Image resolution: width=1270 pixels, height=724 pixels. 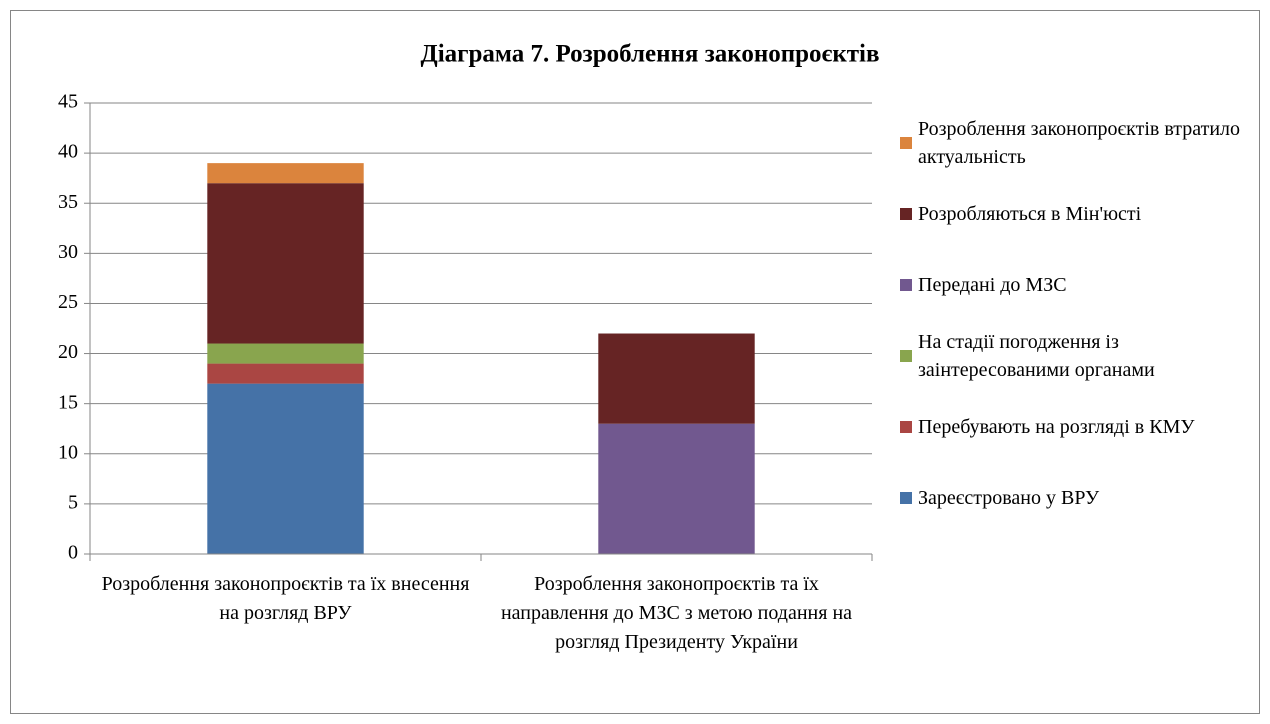 What do you see at coordinates (1080, 285) in the screenshot?
I see `legend-entry: Передані до МЗС` at bounding box center [1080, 285].